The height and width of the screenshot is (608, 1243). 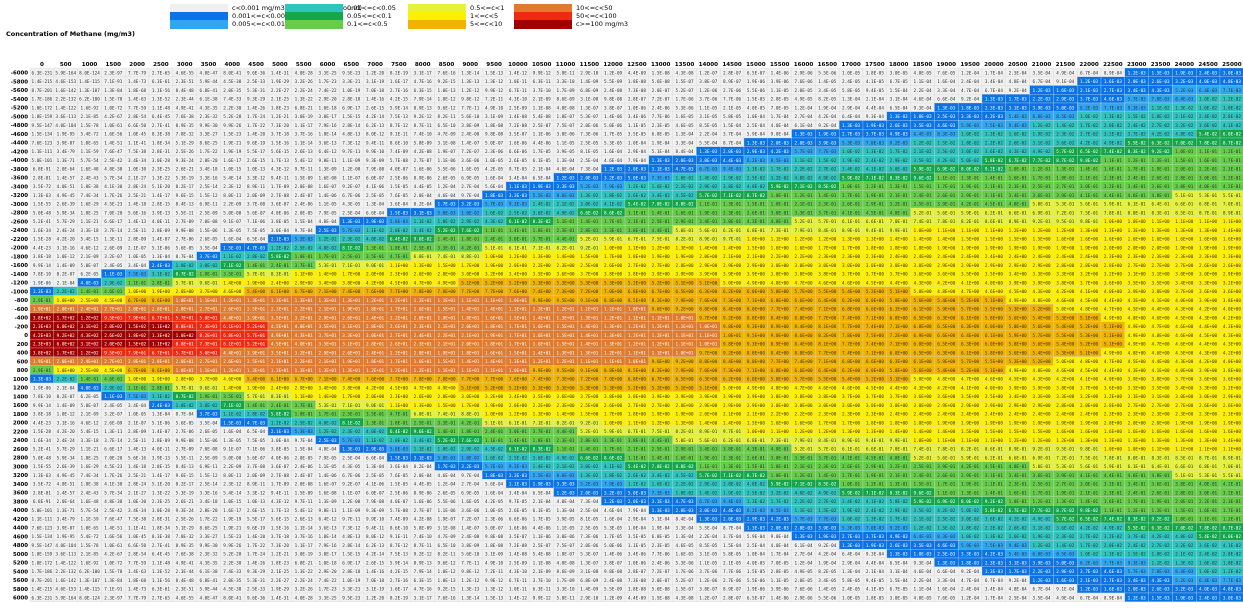 I want to click on cell-value-label: 1.9E-01, so click(x=708, y=458).